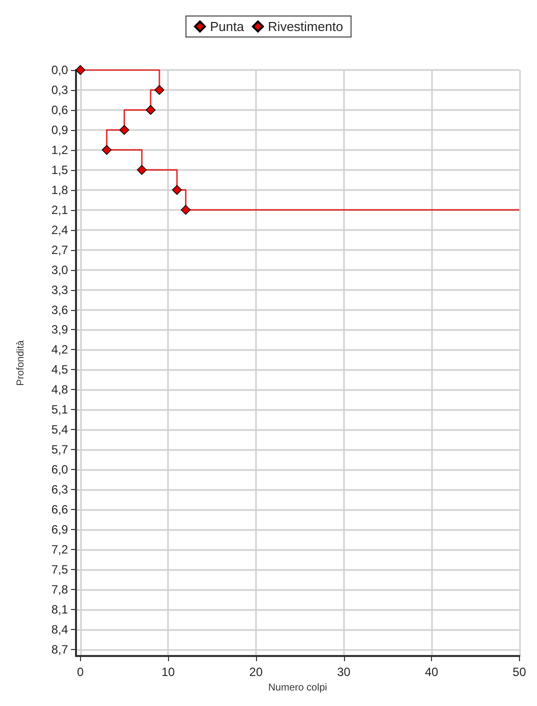  Describe the element at coordinates (519, 672) in the screenshot. I see `x-tick-label: 50` at that location.